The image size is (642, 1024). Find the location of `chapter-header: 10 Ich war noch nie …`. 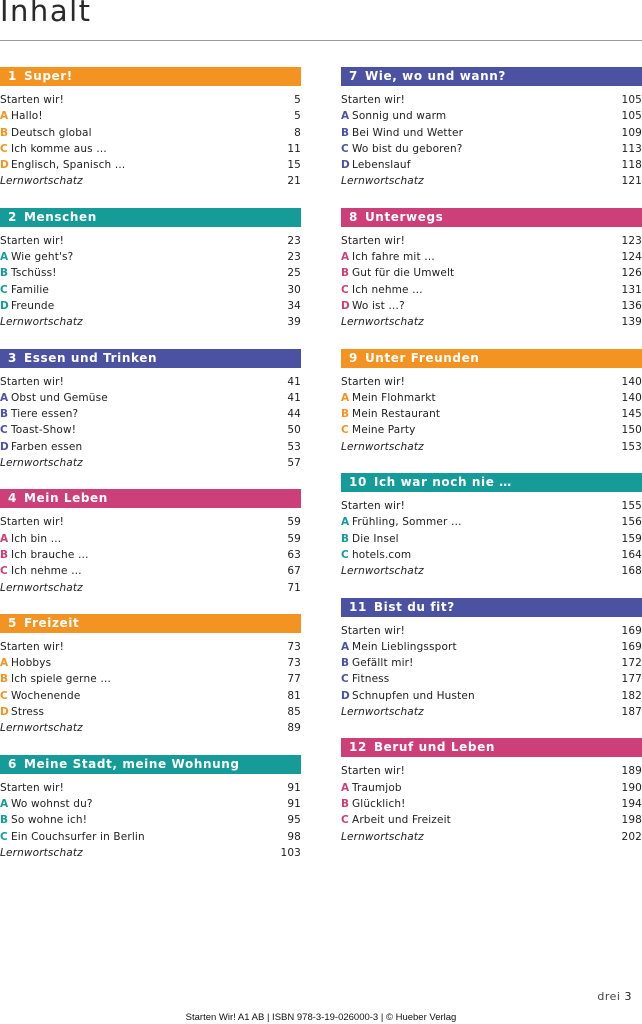

chapter-header: 10 Ich war noch nie … is located at coordinates (491, 483).